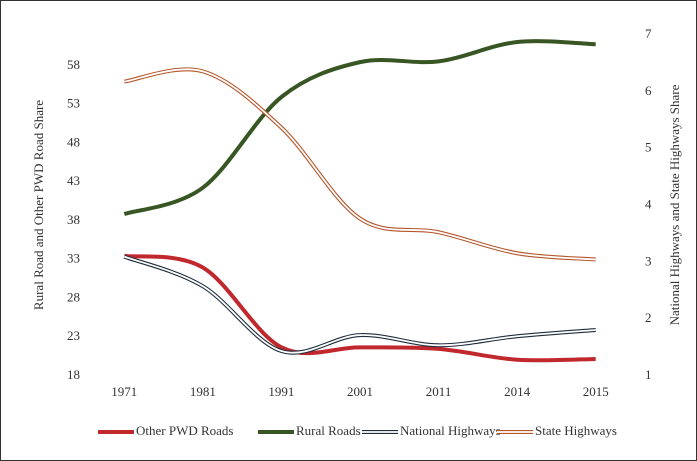  What do you see at coordinates (439, 391) in the screenshot?
I see `x-tick-label: 2011` at bounding box center [439, 391].